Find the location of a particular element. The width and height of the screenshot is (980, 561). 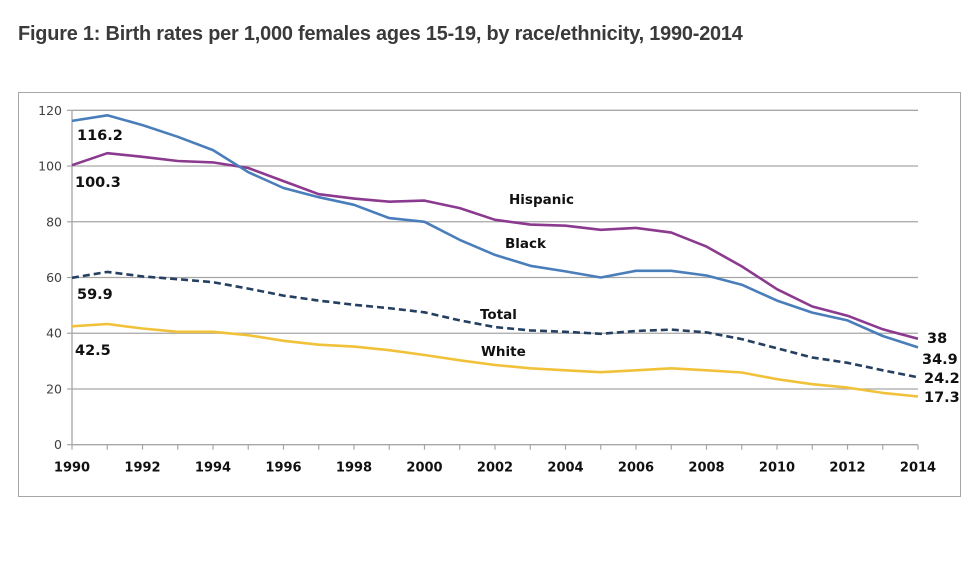

x-tick-label: 2008 is located at coordinates (706, 468).